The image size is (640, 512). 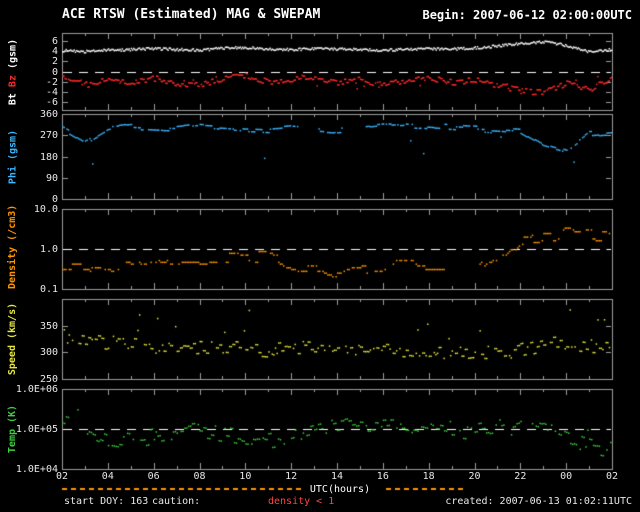 I want to click on y-tick-label: 300, so click(x=48, y=352).